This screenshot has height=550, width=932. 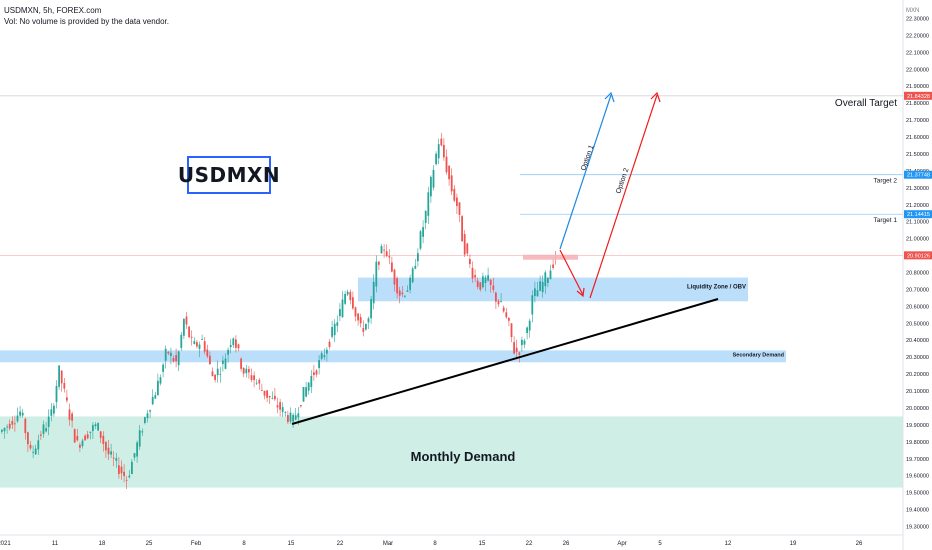 I want to click on x-tick-label: 8, so click(x=435, y=544).